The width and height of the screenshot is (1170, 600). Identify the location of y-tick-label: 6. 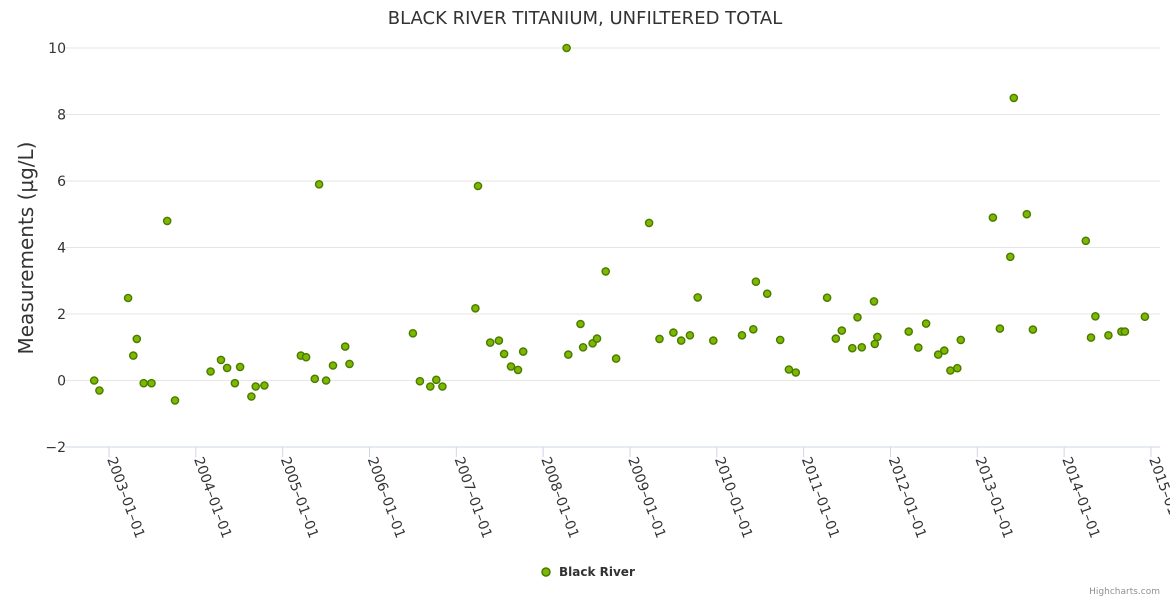
(61, 182).